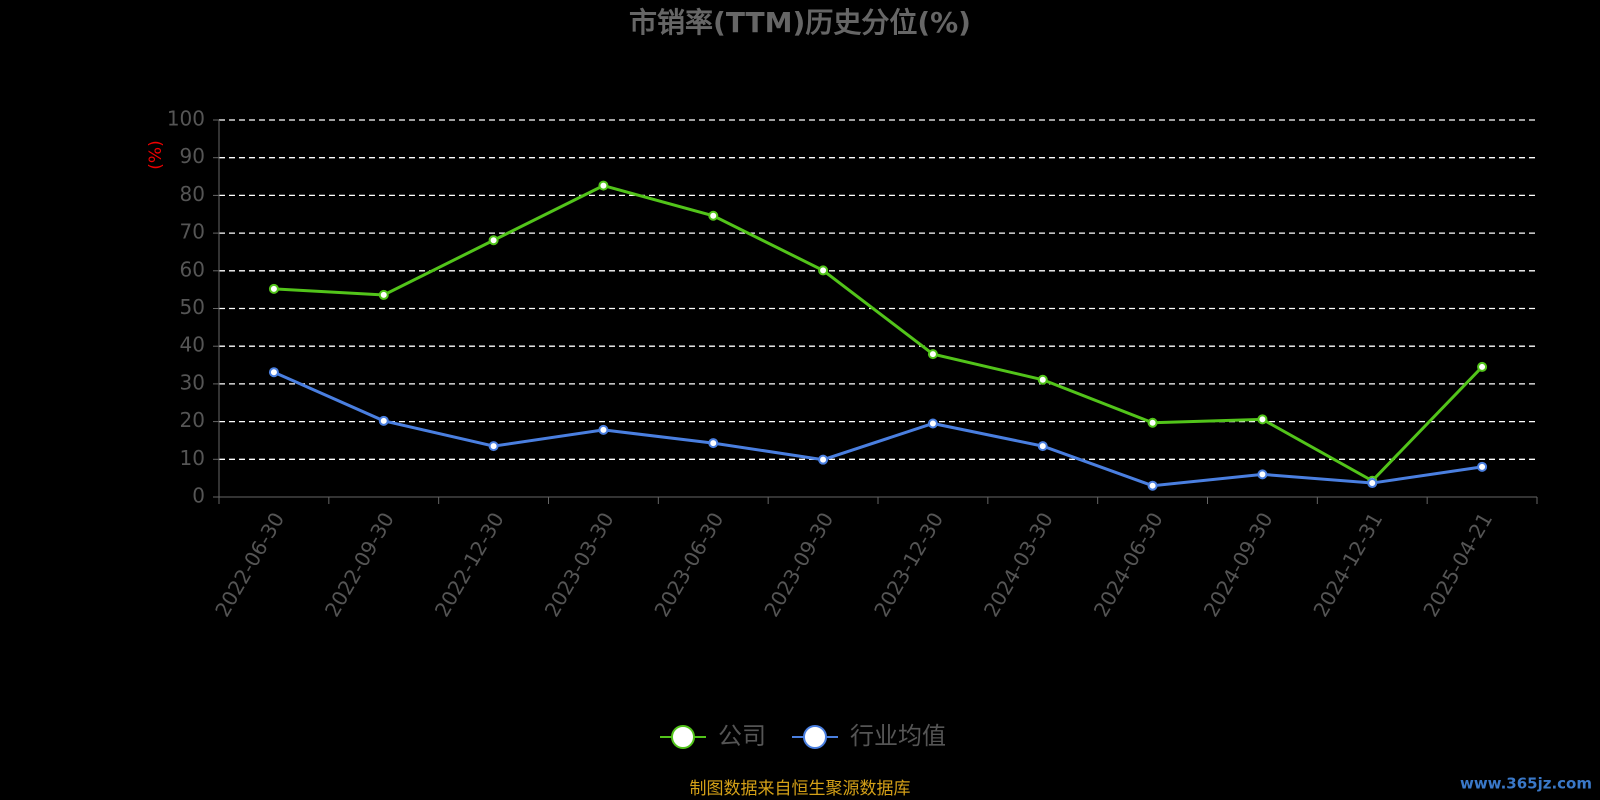 This screenshot has width=1600, height=800. I want to click on watermark: www.365jz.com, so click(1526, 784).